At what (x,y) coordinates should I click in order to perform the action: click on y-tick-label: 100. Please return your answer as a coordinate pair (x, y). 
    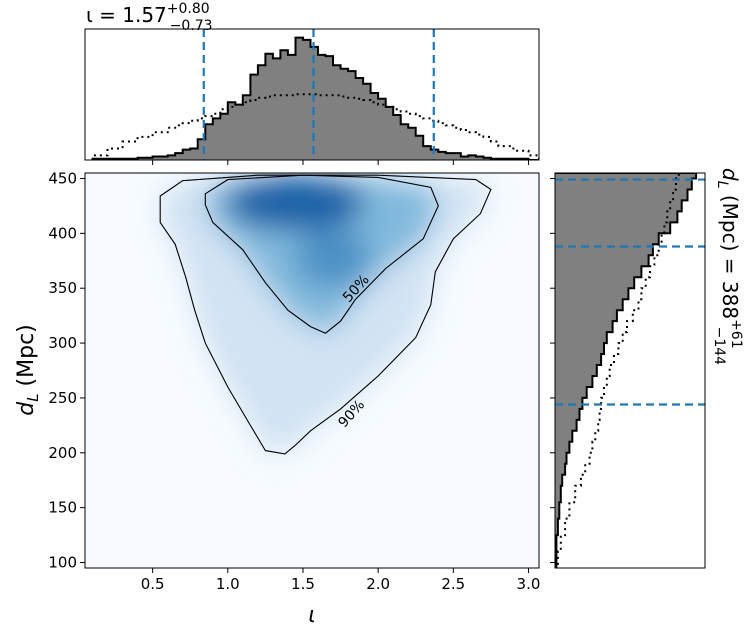
    Looking at the image, I should click on (62, 563).